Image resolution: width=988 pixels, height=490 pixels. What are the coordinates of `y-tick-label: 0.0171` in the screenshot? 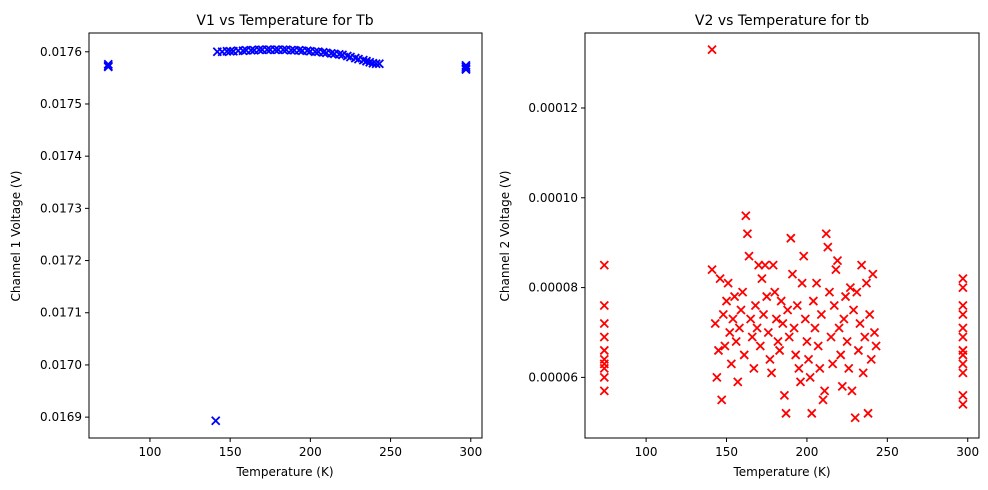 It's located at (61, 313).